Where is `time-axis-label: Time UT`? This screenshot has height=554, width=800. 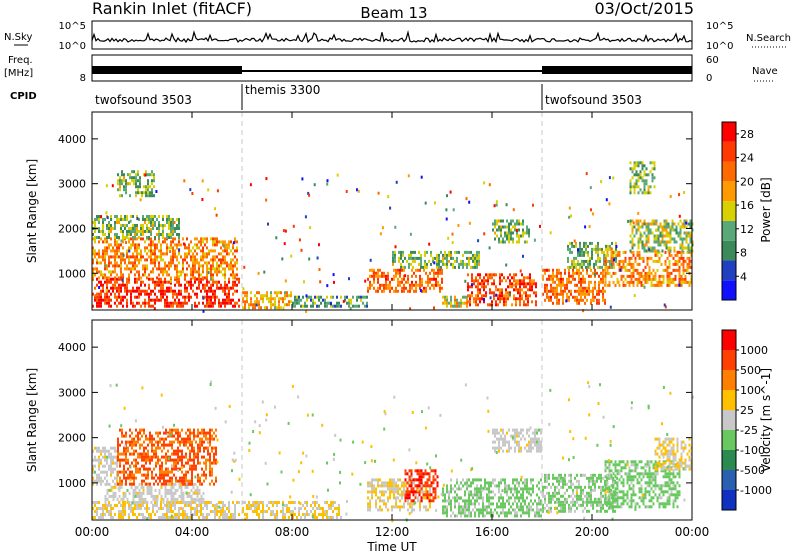
time-axis-label: Time UT is located at coordinates (391, 547).